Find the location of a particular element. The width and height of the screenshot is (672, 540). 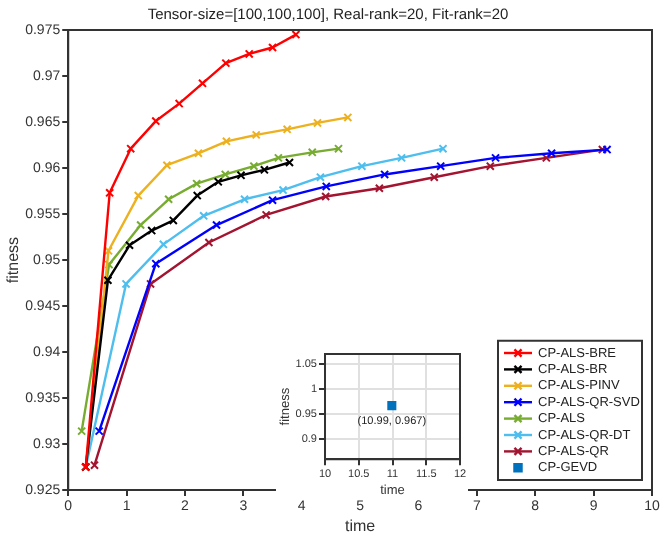

y-axis-title: fitness is located at coordinates (13, 260).